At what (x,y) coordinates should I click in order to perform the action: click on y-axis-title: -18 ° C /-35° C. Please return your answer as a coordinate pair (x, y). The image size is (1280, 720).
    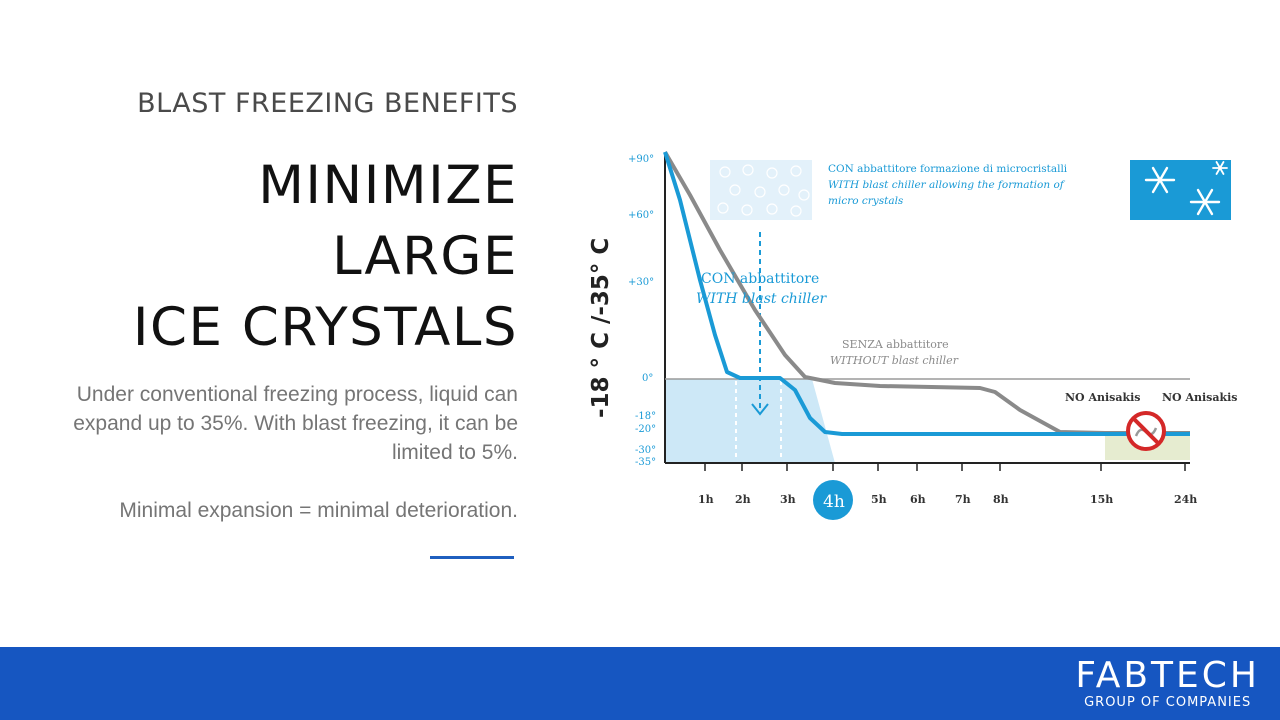
    Looking at the image, I should click on (601, 328).